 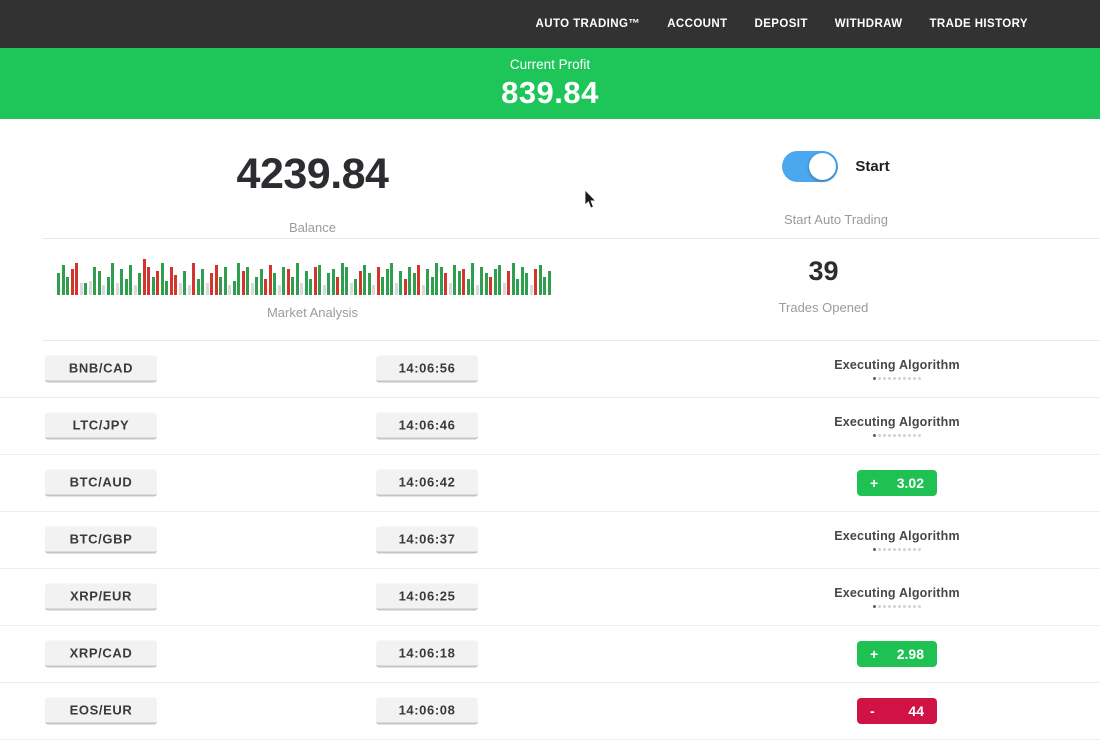 I want to click on executing-label: Executing Algorithm, so click(x=897, y=365).